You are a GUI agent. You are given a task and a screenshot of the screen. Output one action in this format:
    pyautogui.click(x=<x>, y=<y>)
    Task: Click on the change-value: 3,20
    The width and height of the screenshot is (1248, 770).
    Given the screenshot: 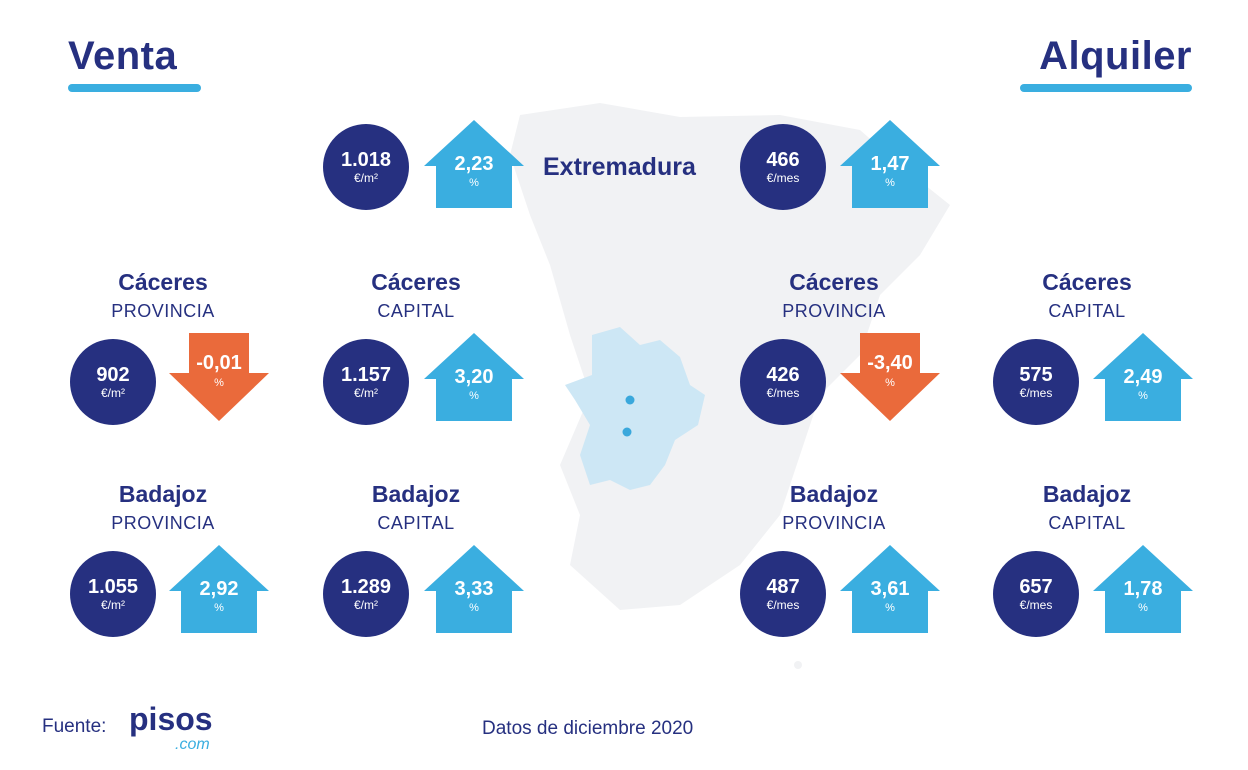 What is the action you would take?
    pyautogui.click(x=474, y=377)
    